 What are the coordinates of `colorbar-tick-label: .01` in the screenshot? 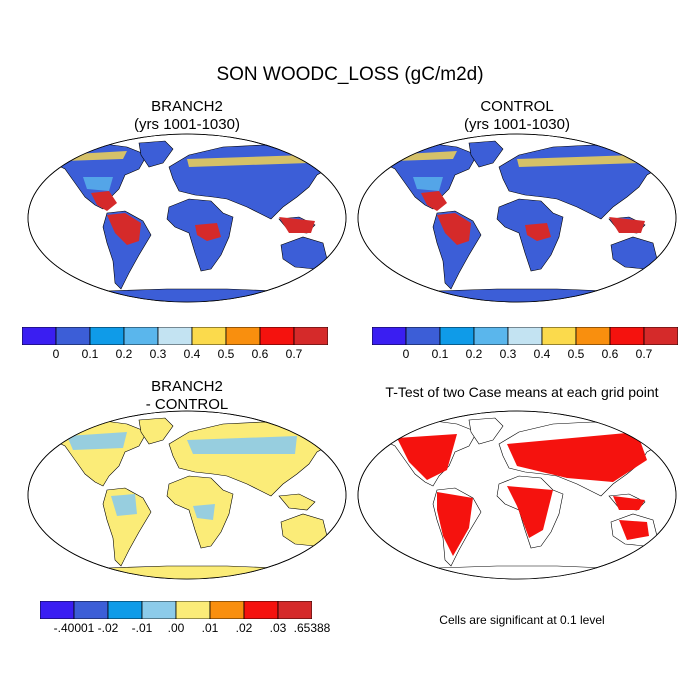 It's located at (210, 628).